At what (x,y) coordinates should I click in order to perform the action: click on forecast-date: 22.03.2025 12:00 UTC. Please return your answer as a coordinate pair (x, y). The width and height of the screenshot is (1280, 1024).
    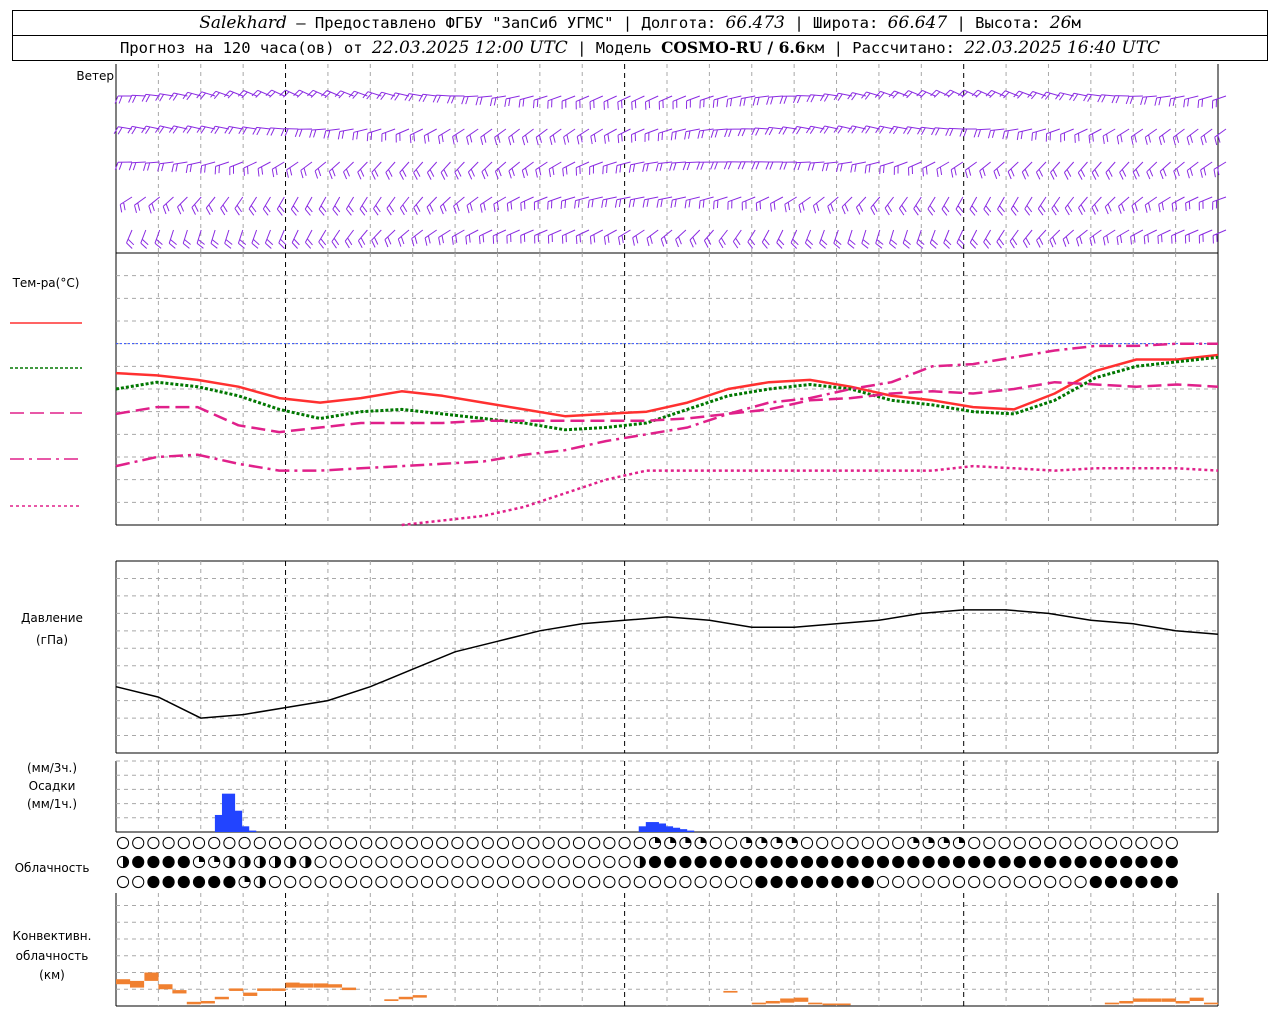
    Looking at the image, I should click on (469, 48).